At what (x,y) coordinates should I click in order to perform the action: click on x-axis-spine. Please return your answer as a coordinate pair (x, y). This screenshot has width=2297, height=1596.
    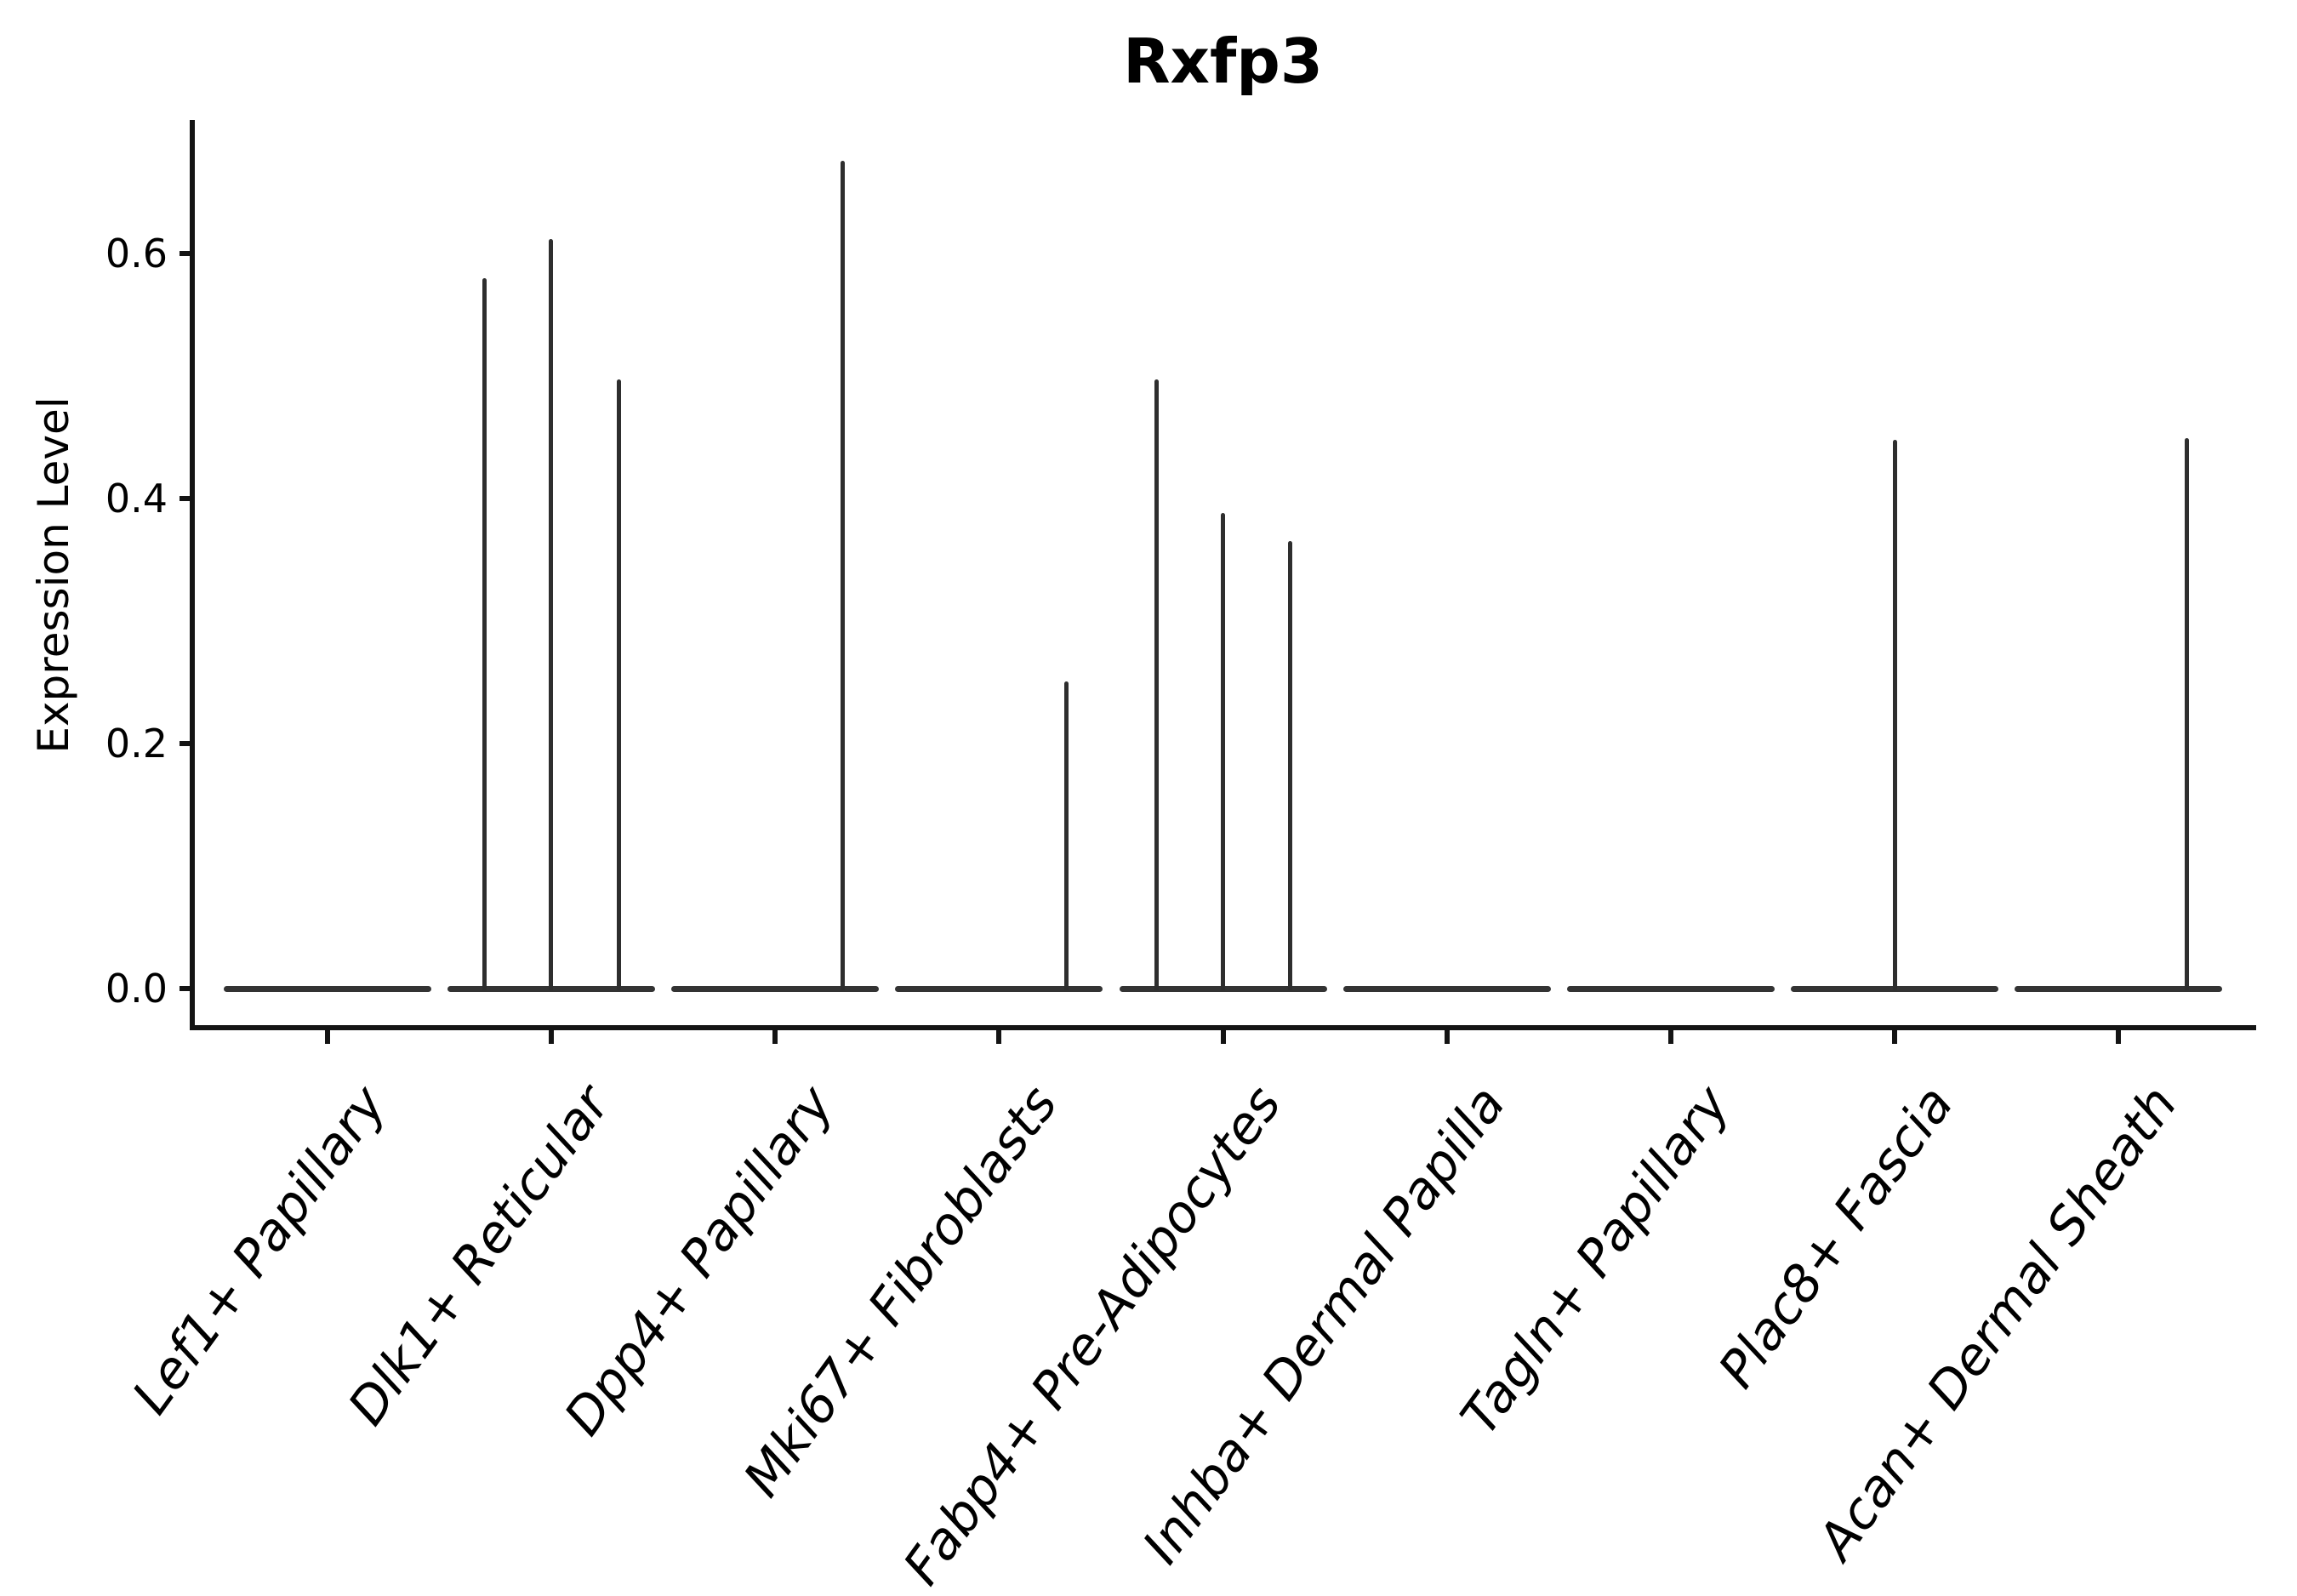
    Looking at the image, I should click on (1223, 1027).